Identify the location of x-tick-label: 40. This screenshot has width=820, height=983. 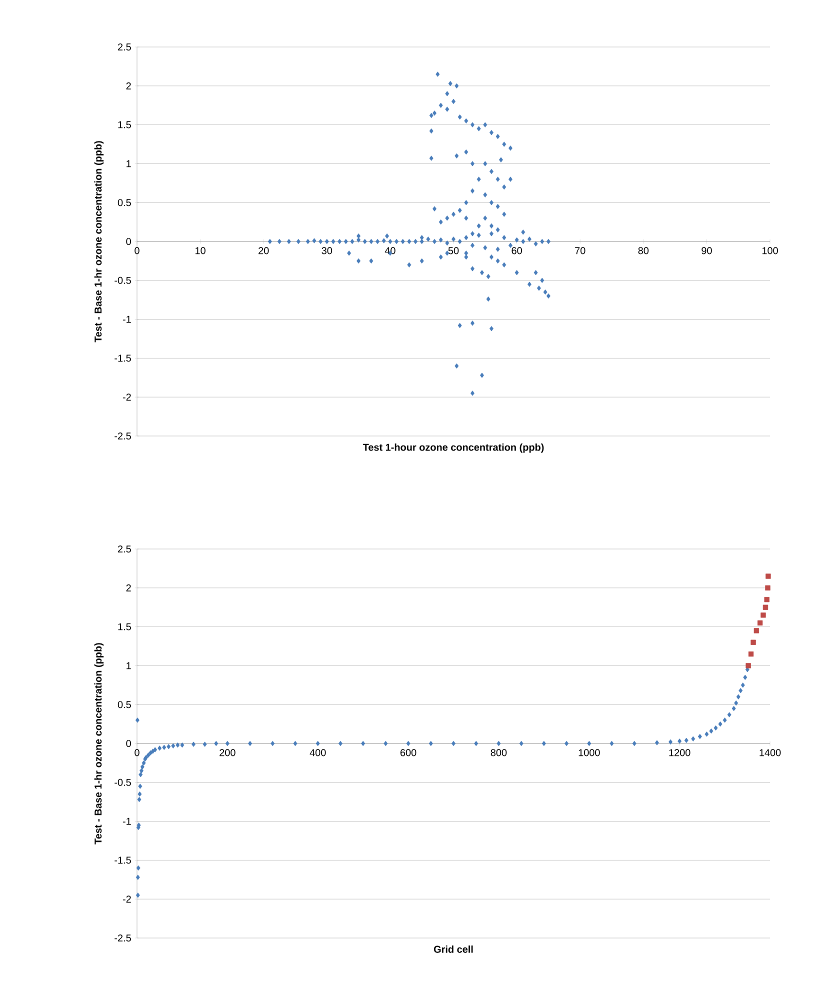
(390, 250).